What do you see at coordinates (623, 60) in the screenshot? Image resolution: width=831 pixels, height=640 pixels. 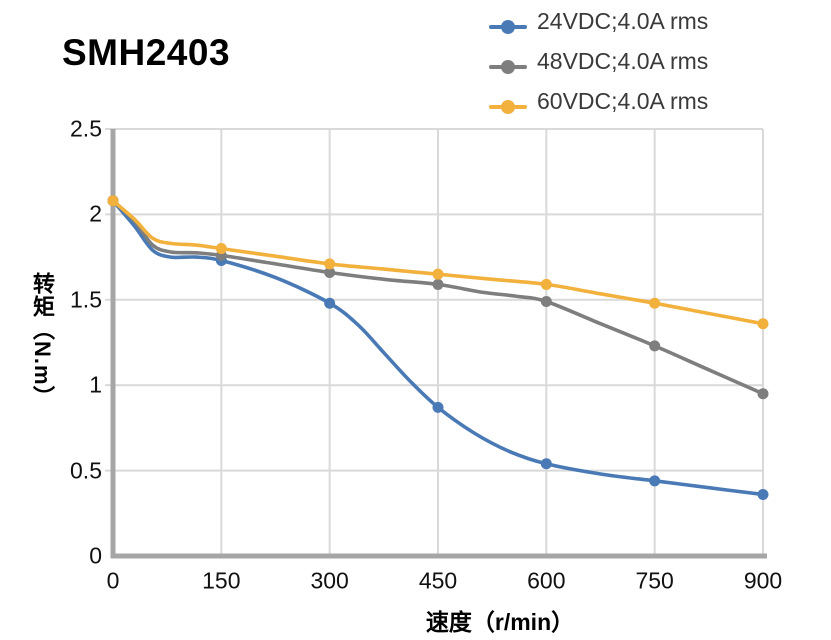 I see `legend-label: 48VDC;4.0A rms` at bounding box center [623, 60].